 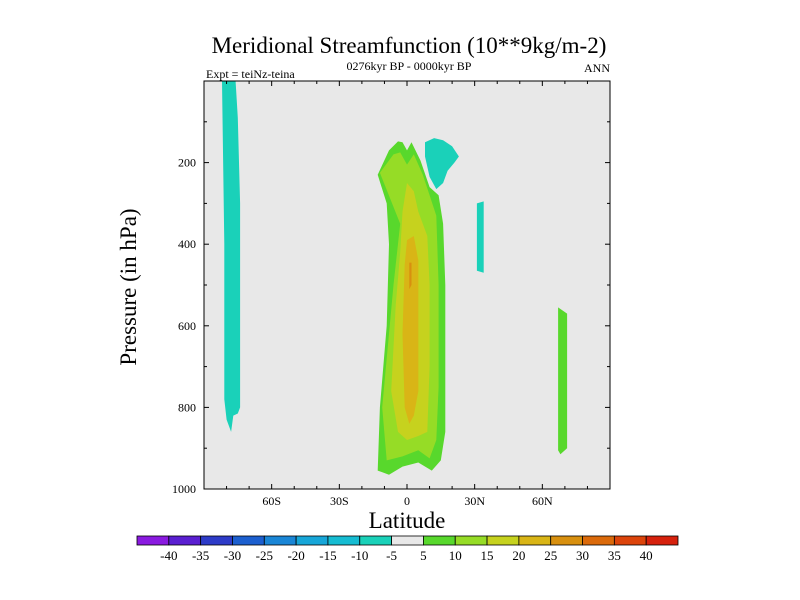 I want to click on colorbar-label: -25, so click(x=264, y=555).